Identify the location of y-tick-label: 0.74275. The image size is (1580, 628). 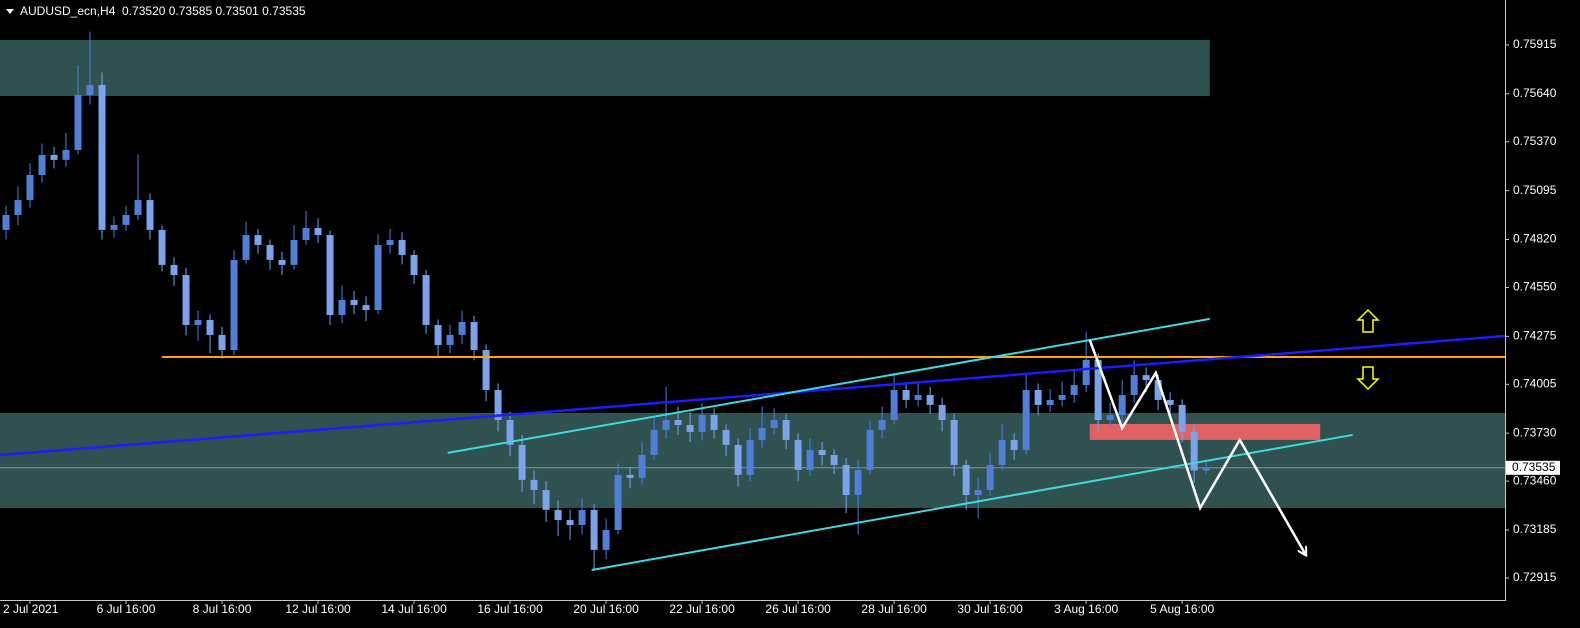
(1535, 336).